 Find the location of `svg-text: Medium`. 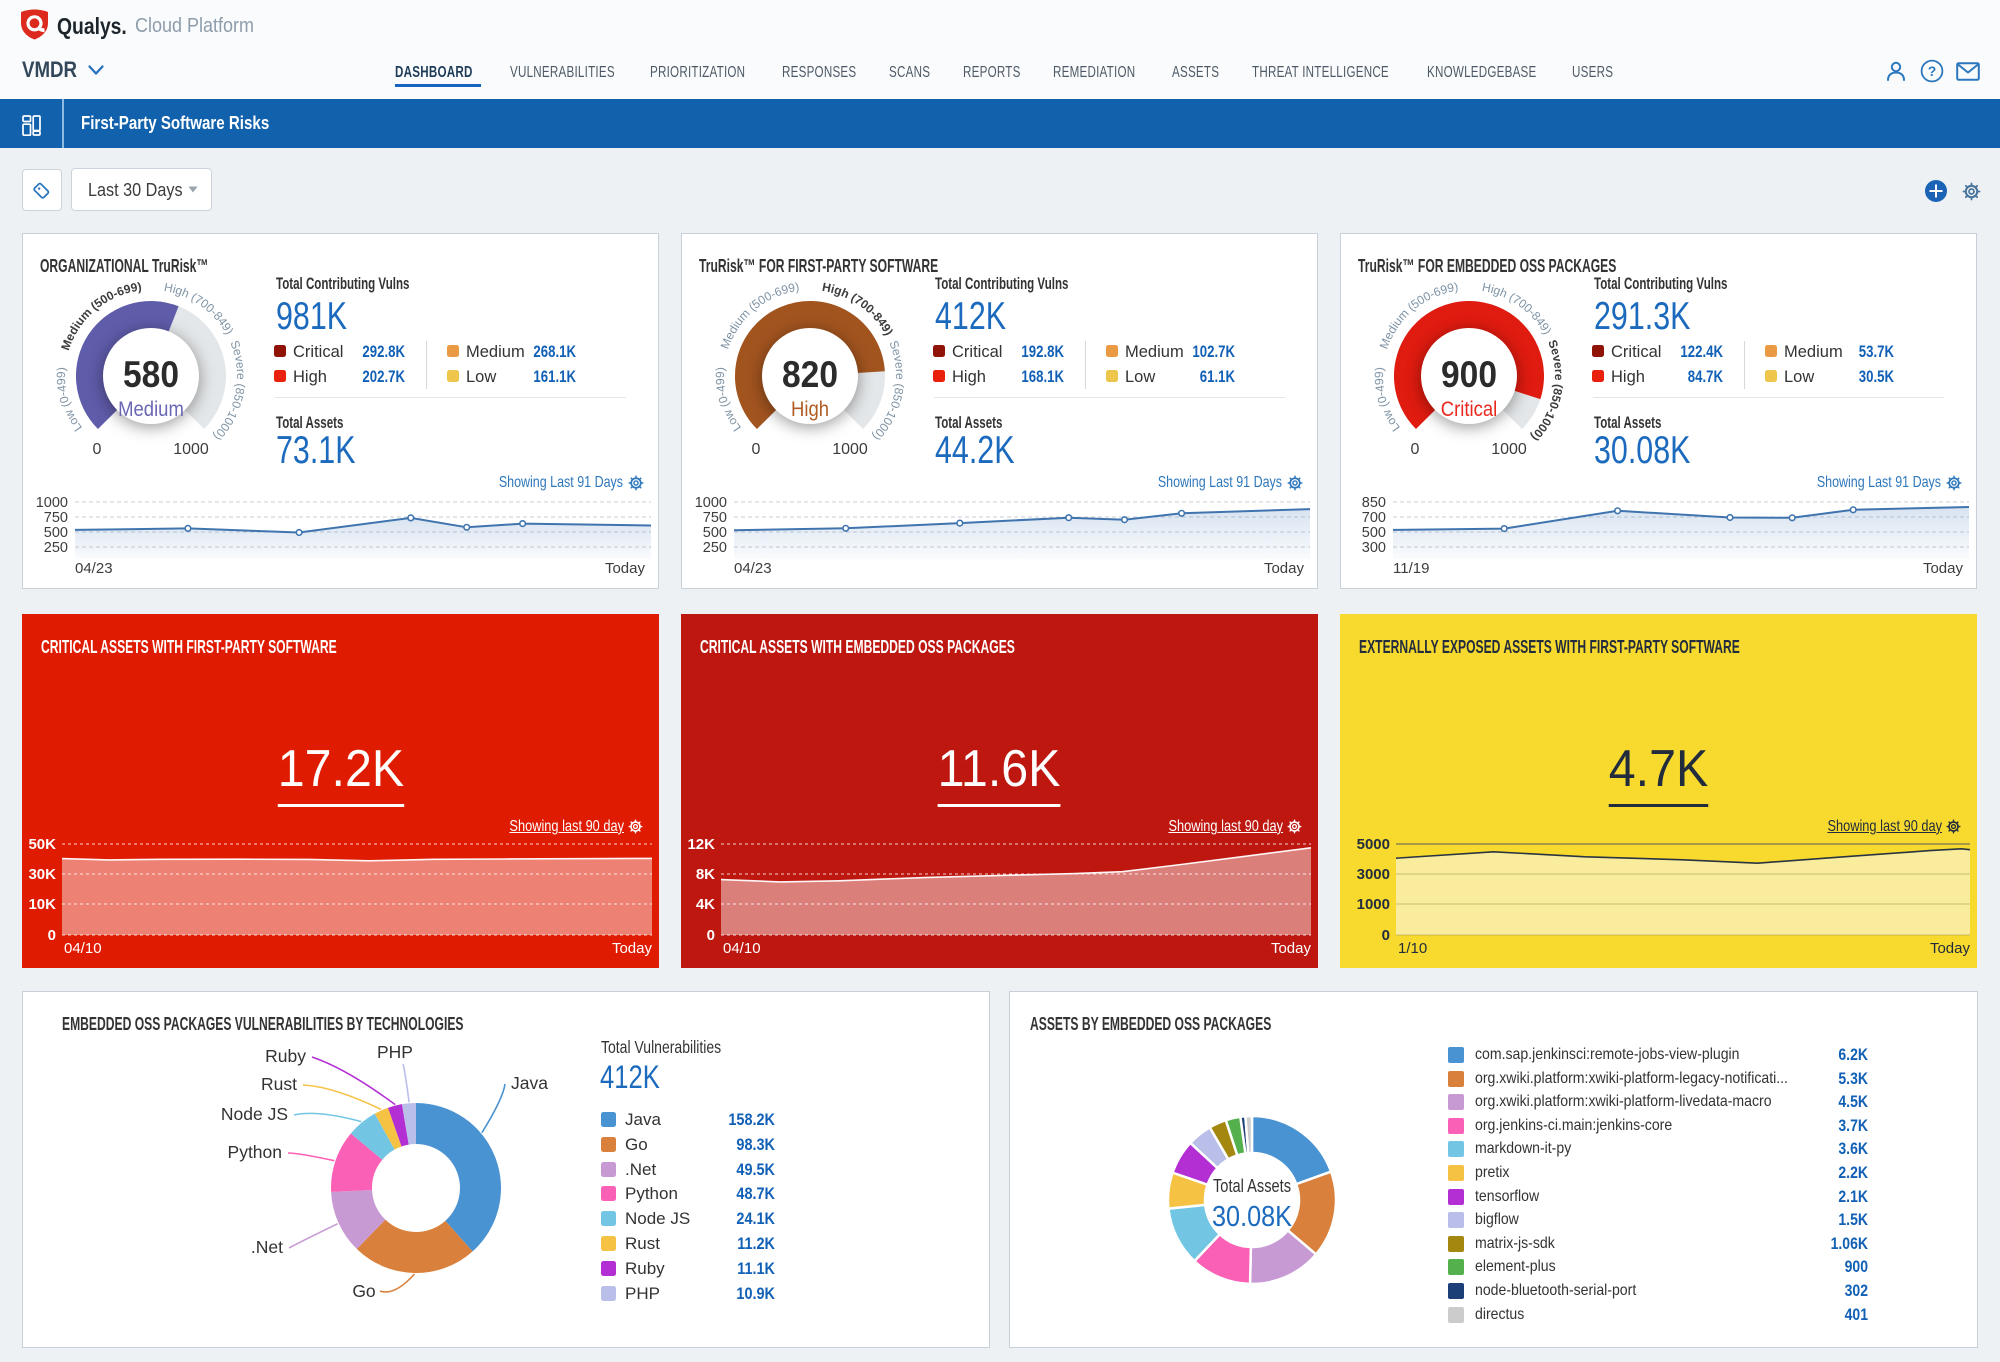

svg-text: Medium is located at coordinates (151, 409).